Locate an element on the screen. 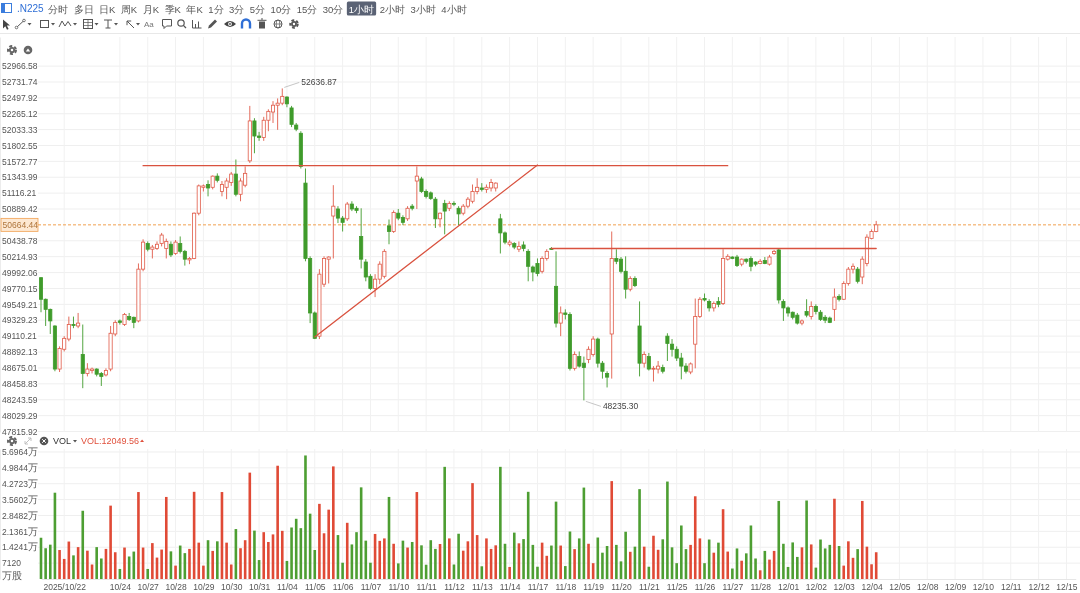  x-tick-label: 11/10 is located at coordinates (399, 587).